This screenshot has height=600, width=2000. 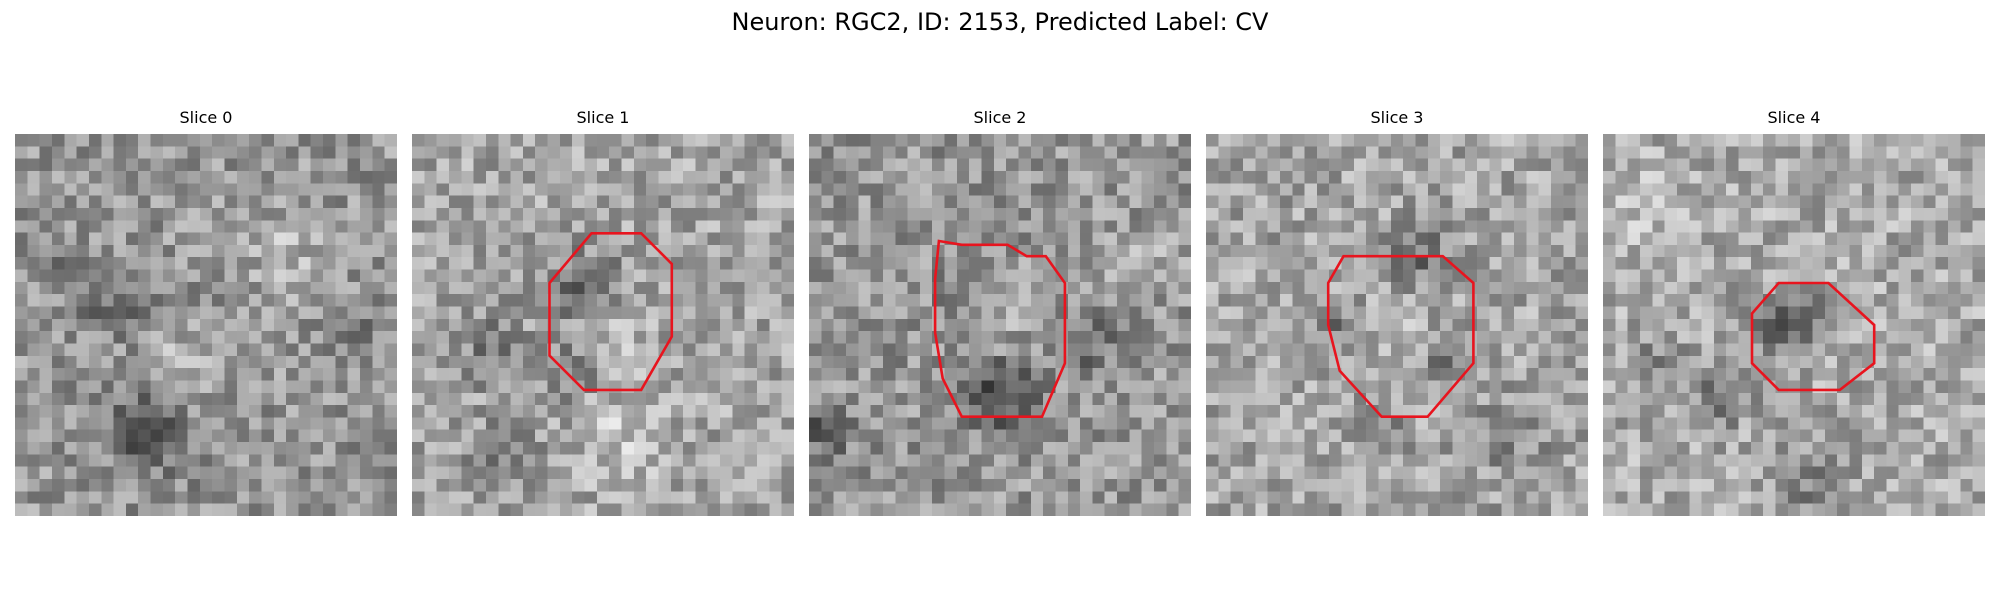 I want to click on slice-title-4: Slice 4, so click(x=1794, y=117).